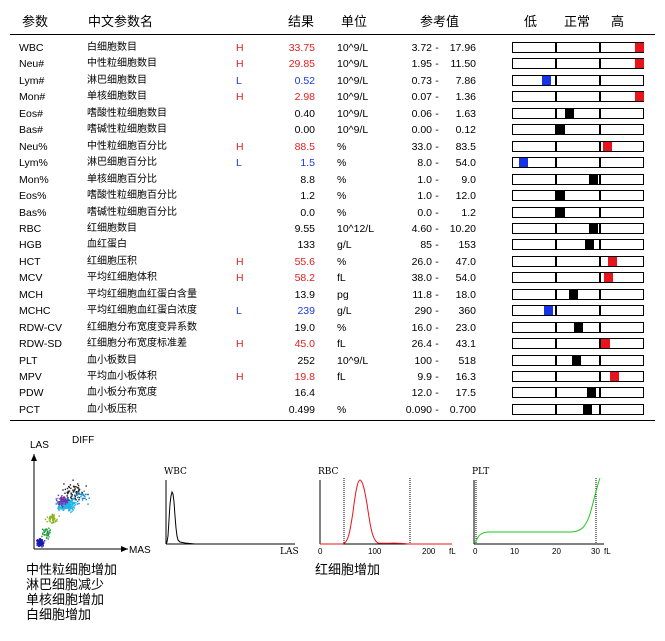  I want to click on param-name: 血小板压积, so click(112, 409).